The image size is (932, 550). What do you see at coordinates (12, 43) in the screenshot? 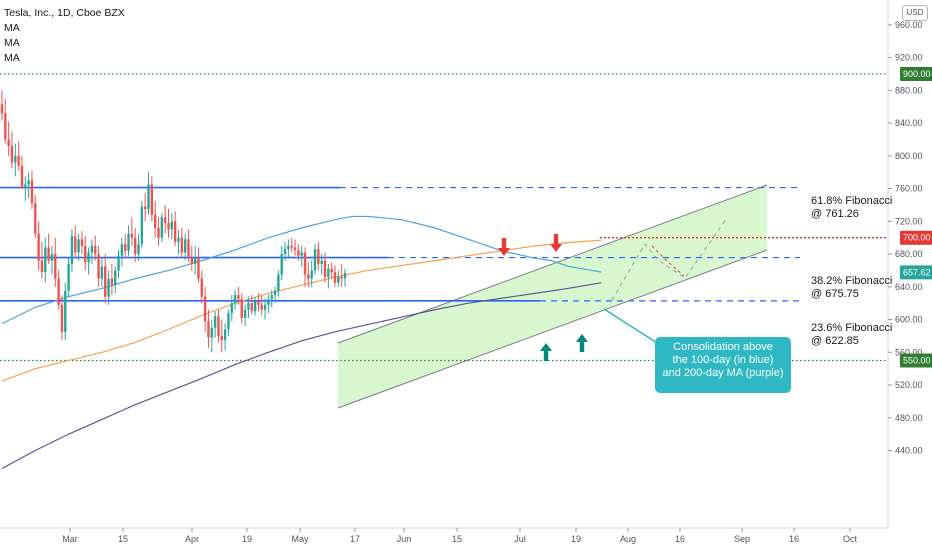
I see `indicator-label-ma-2: MA` at bounding box center [12, 43].